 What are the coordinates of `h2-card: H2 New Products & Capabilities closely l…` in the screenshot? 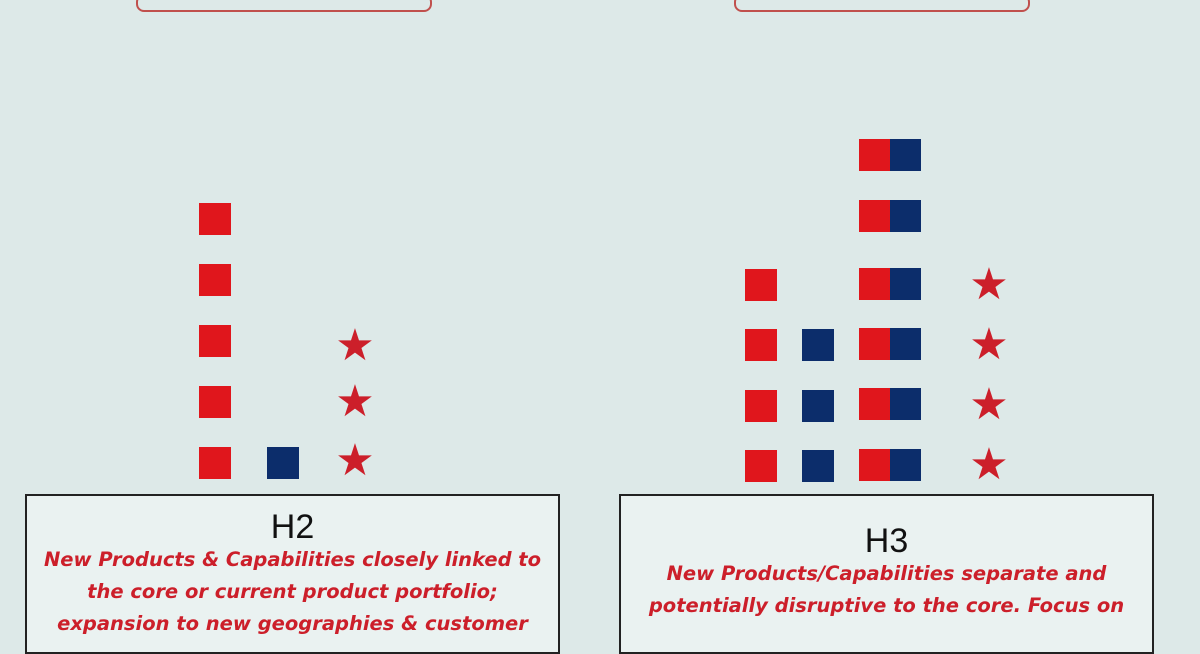 It's located at (292, 574).